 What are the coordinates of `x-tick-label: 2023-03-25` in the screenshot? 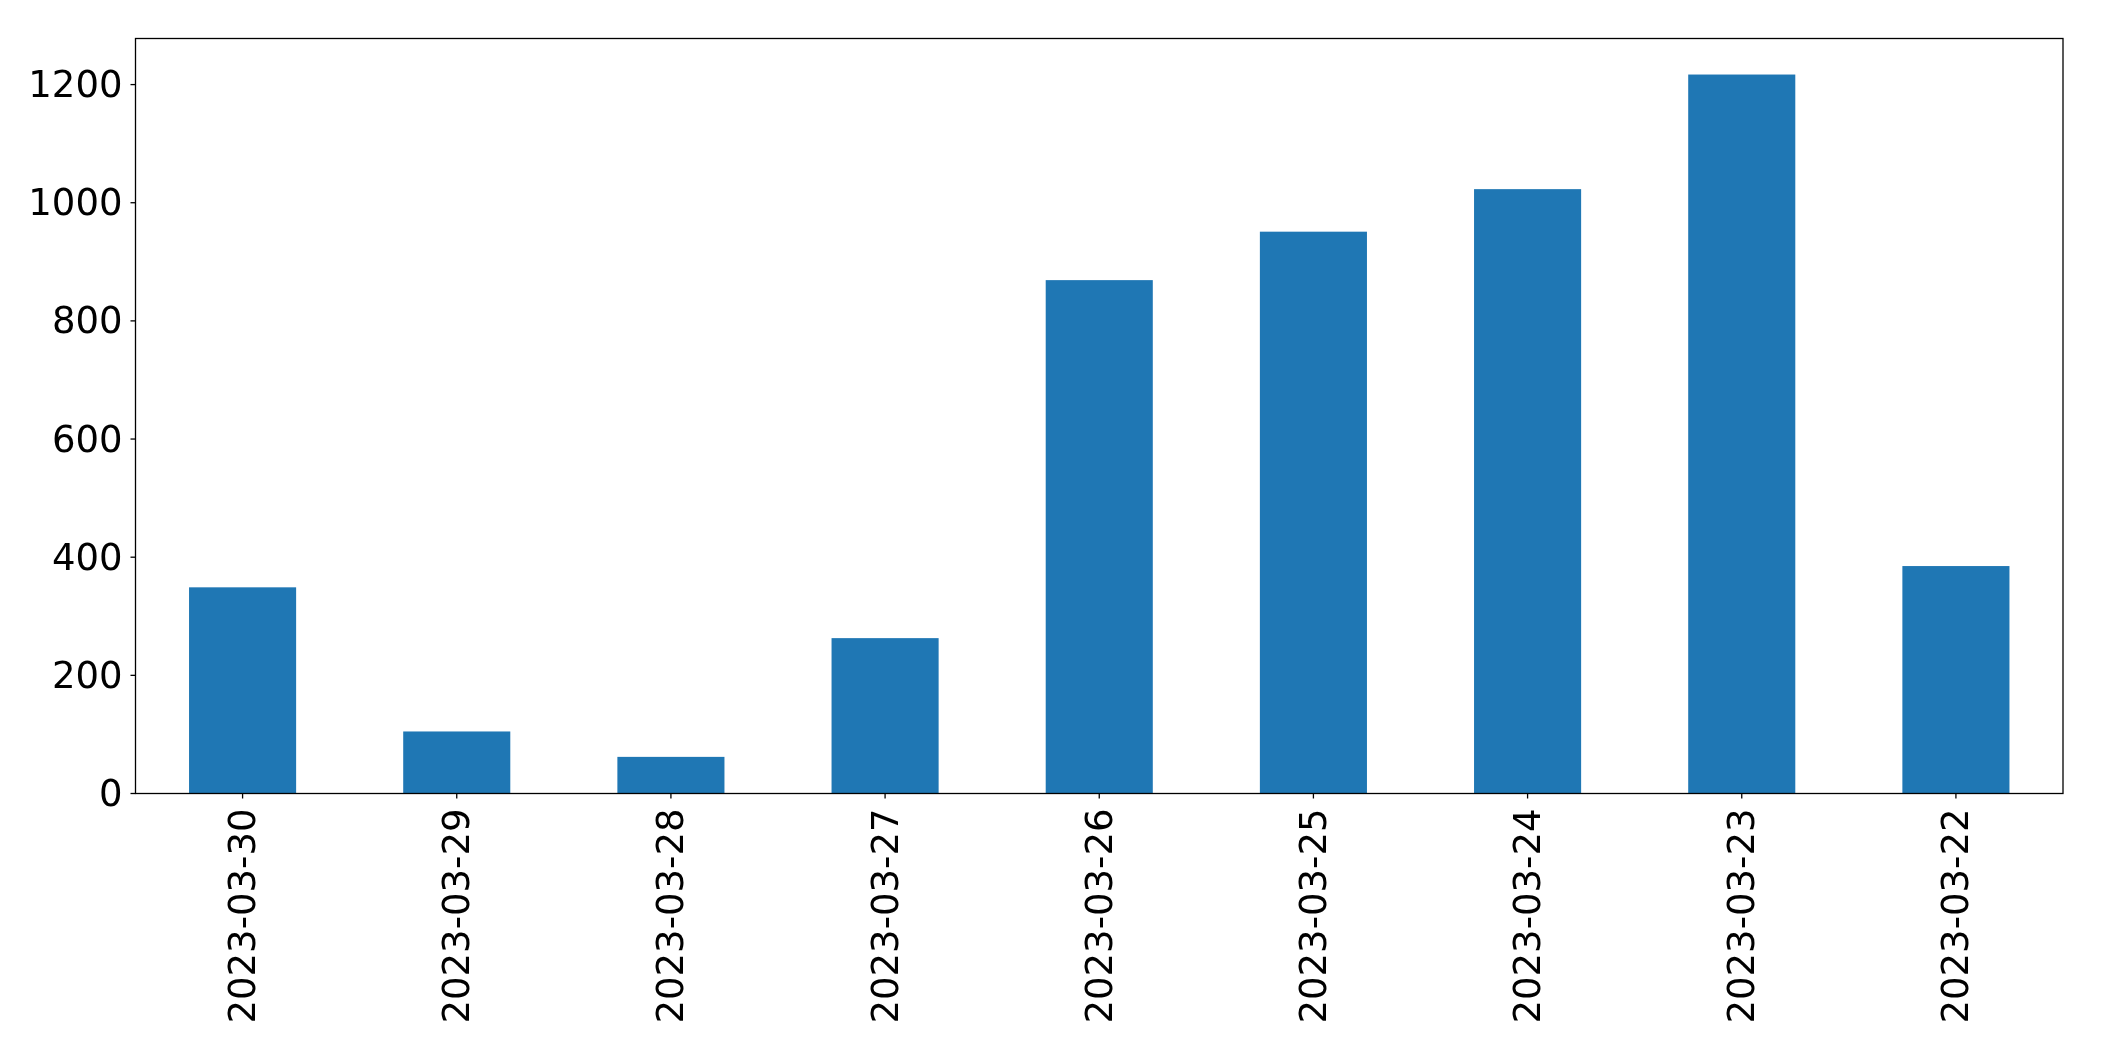 It's located at (1313, 916).